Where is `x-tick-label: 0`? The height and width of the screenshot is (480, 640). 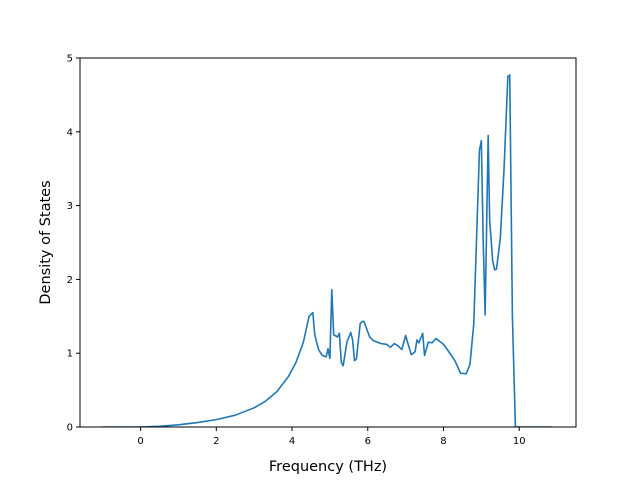
x-tick-label: 0 is located at coordinates (140, 441).